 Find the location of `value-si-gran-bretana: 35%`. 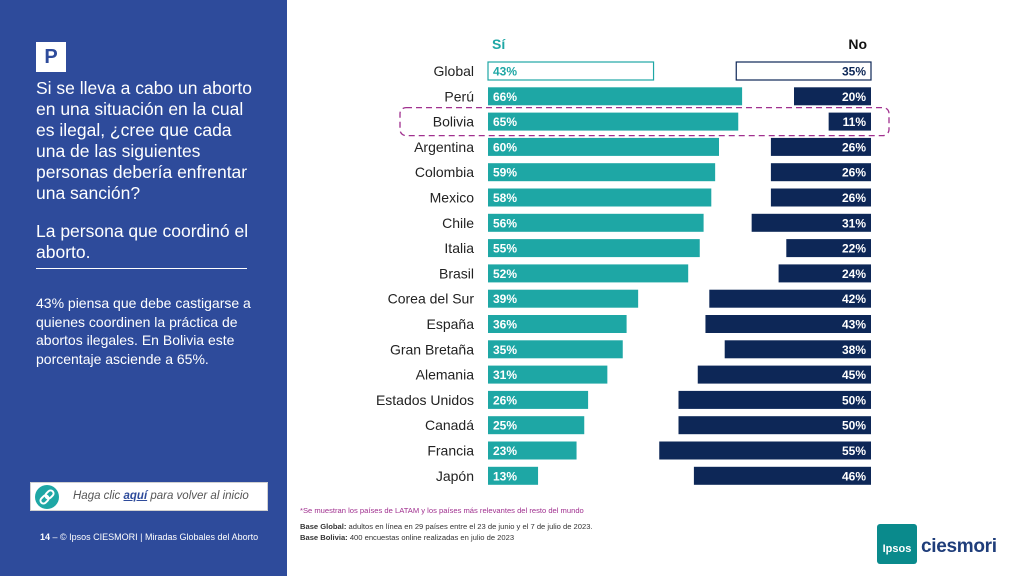

value-si-gran-bretana: 35% is located at coordinates (505, 350).